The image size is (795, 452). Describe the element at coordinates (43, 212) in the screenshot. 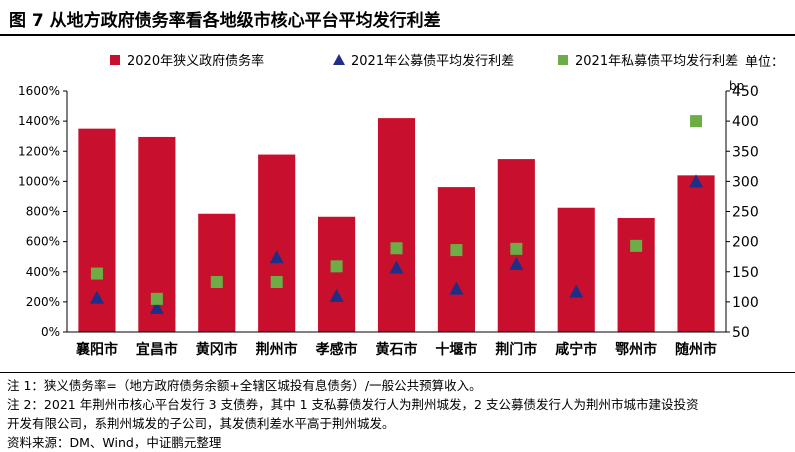

I see `left-tick-label: 800%` at that location.